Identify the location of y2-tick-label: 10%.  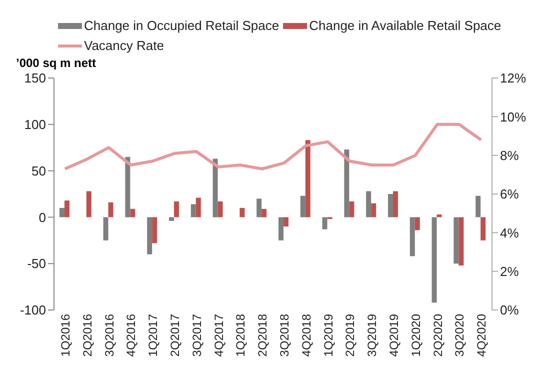
(513, 116).